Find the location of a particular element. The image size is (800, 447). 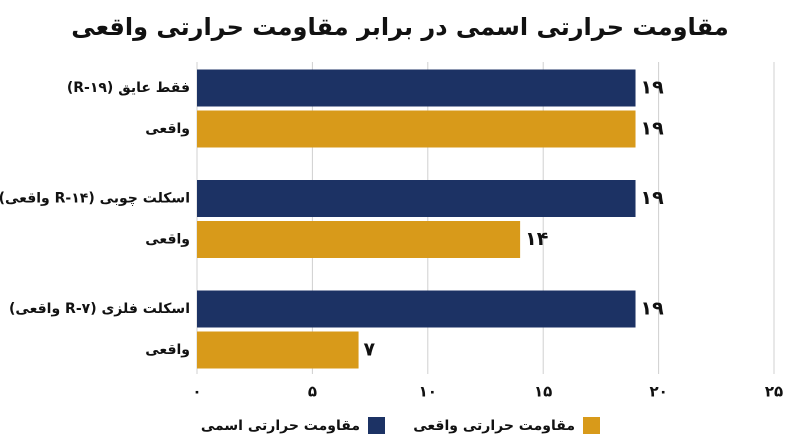

x-tick-label: ۱۵ is located at coordinates (543, 392).